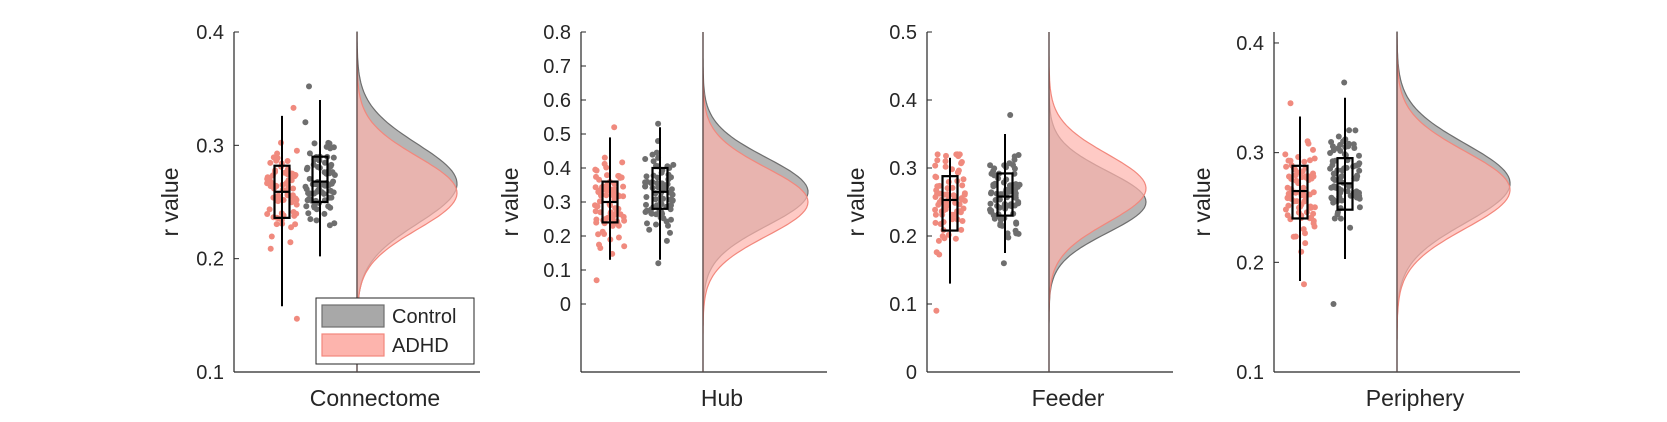 Image resolution: width=1667 pixels, height=422 pixels. What do you see at coordinates (375, 398) in the screenshot?
I see `x-axis-label: Connectome` at bounding box center [375, 398].